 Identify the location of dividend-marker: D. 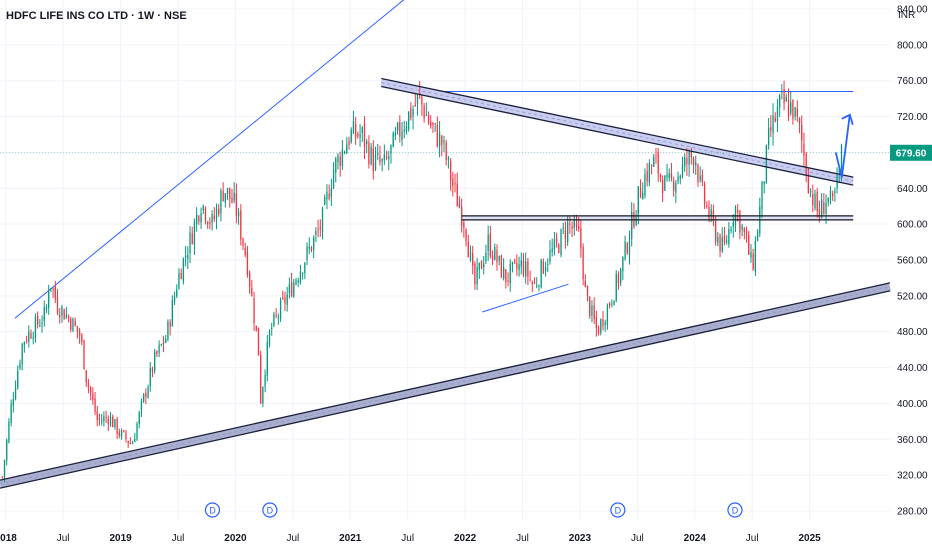
(212, 510).